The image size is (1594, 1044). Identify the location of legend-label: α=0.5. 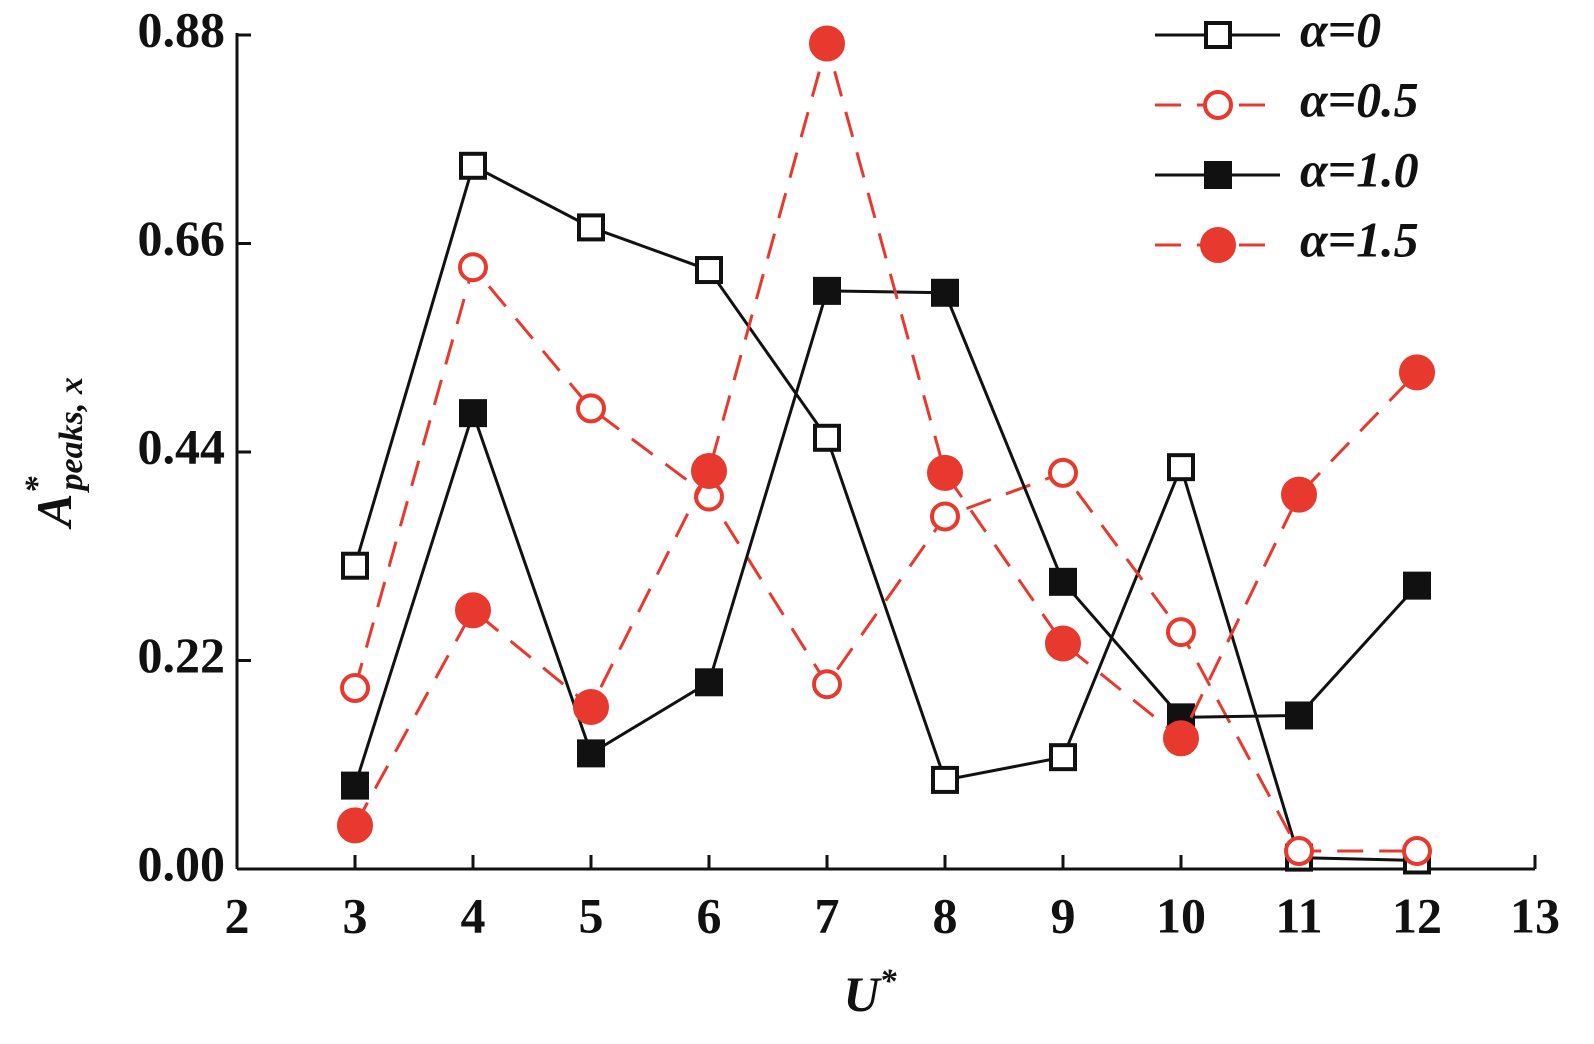
(1359, 99).